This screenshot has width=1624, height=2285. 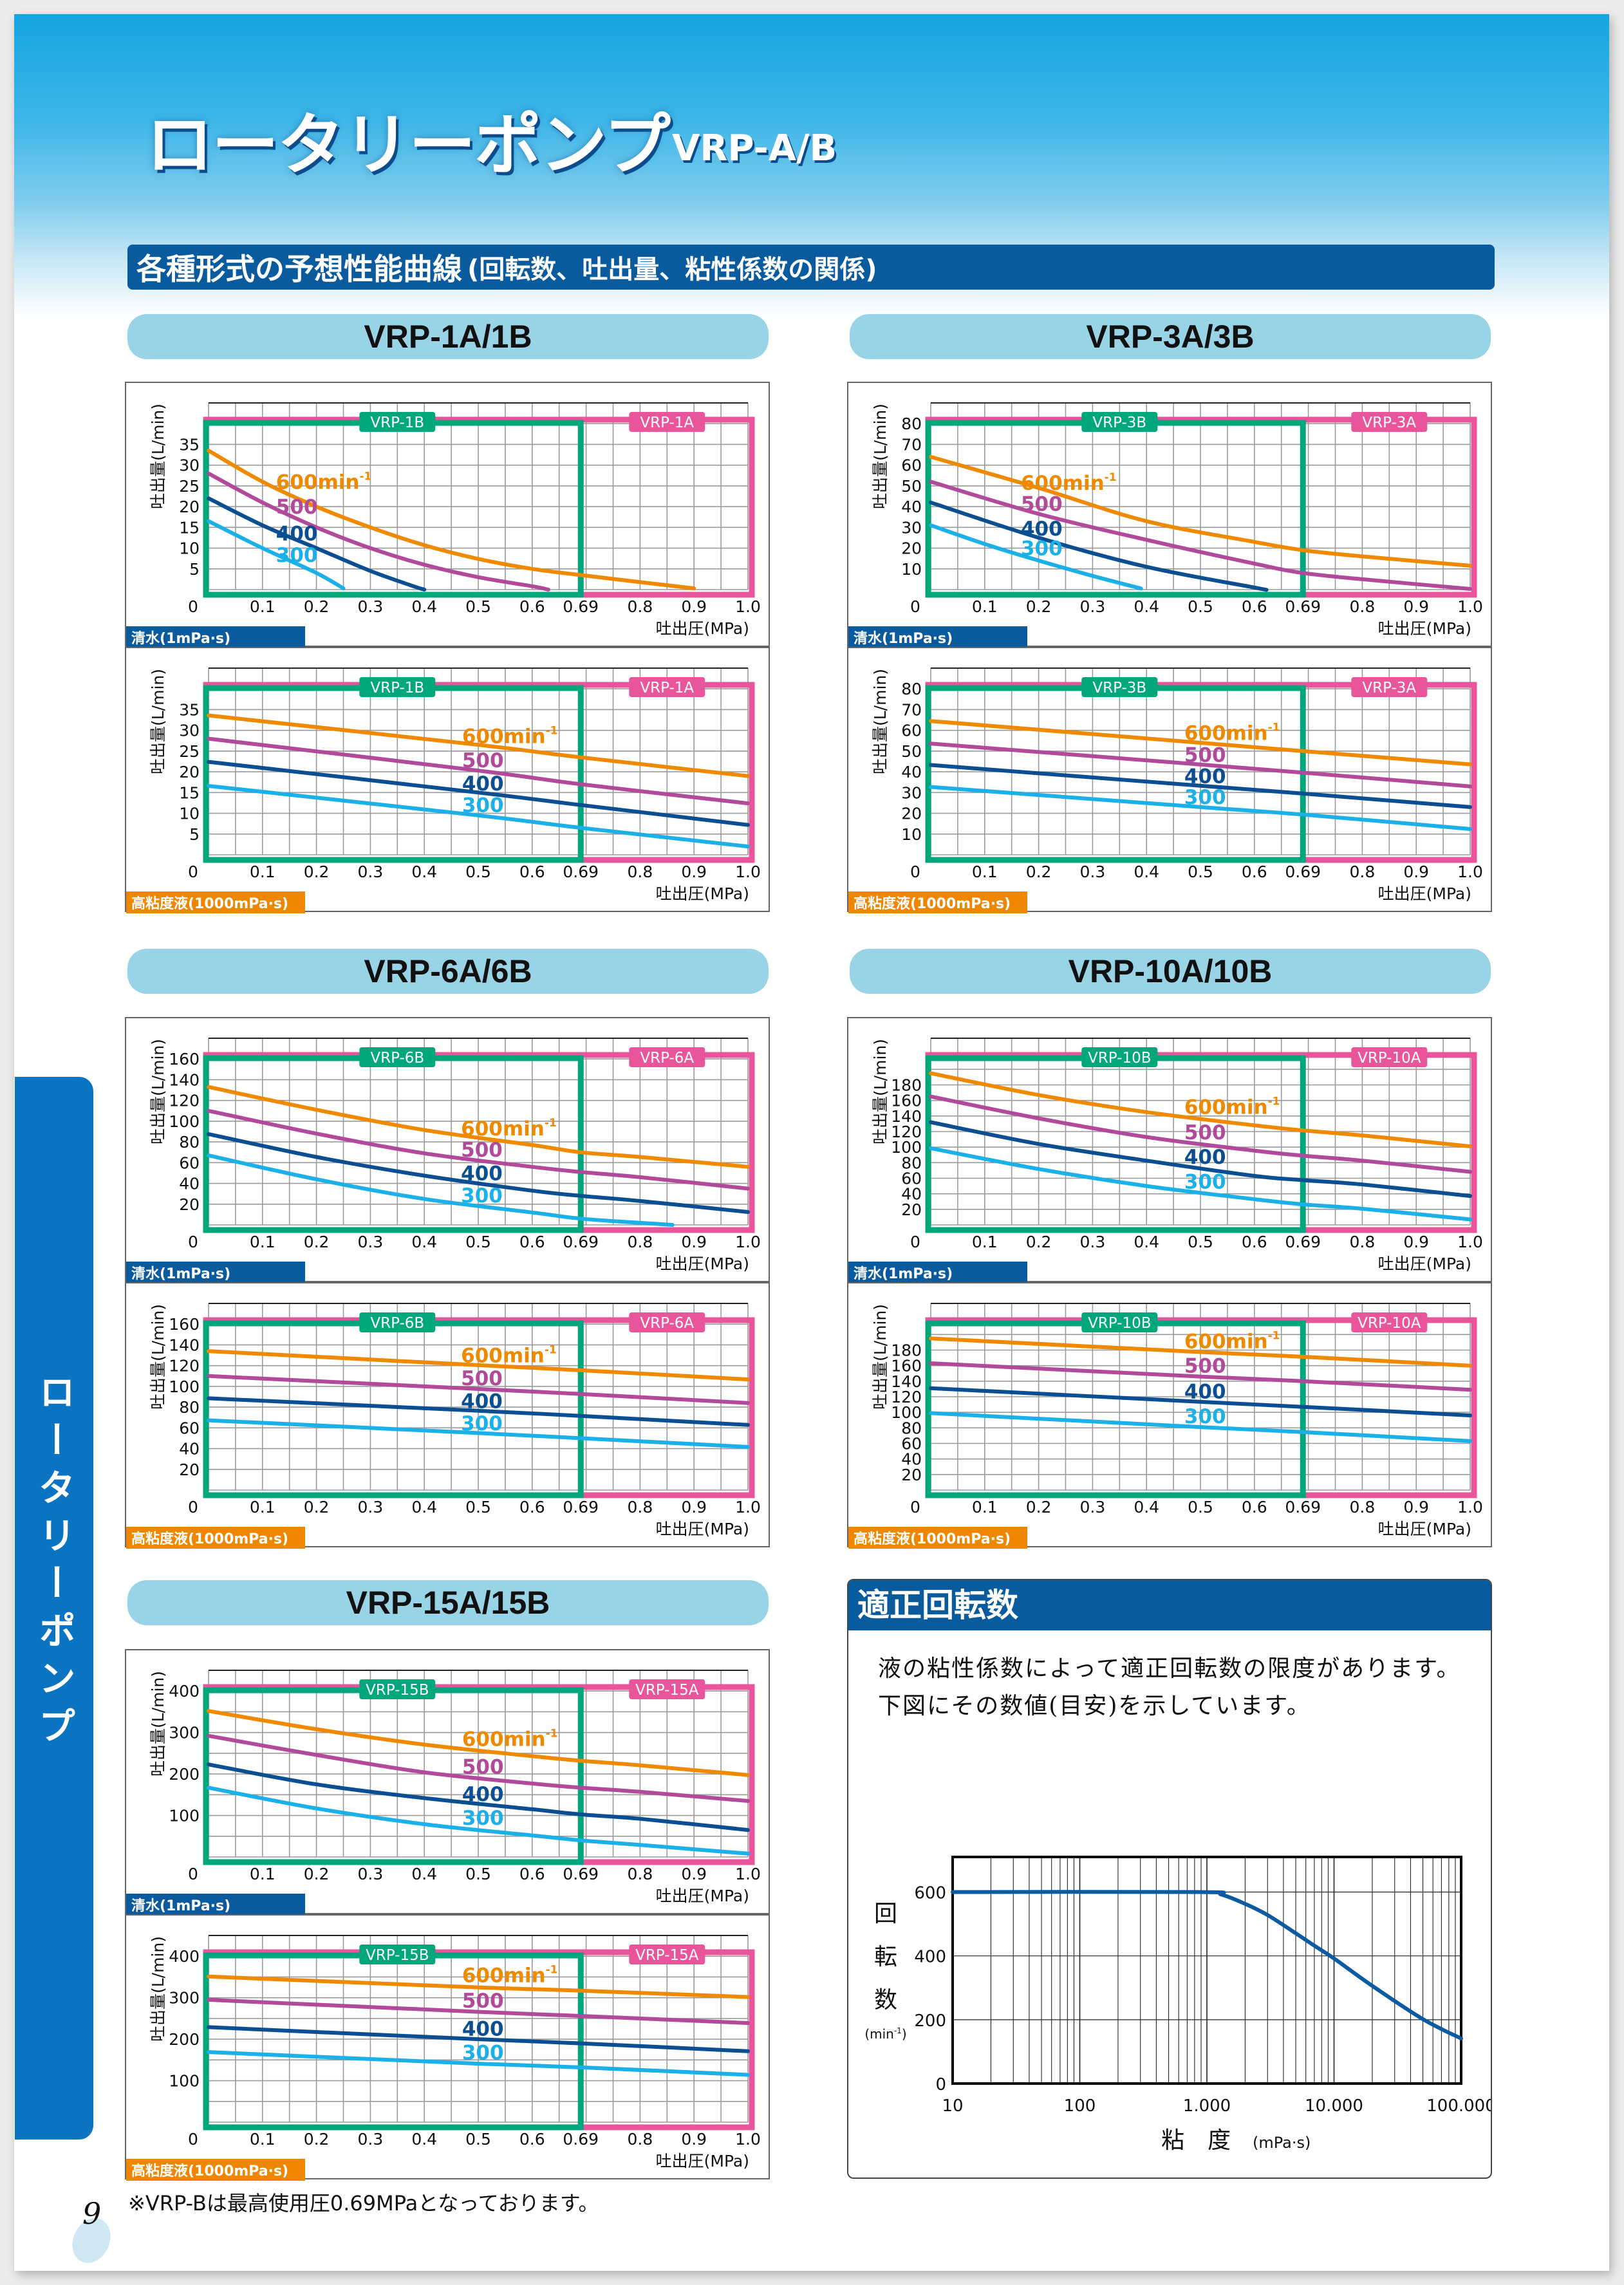 What do you see at coordinates (748, 872) in the screenshot?
I see `x-tick-label: 1.0` at bounding box center [748, 872].